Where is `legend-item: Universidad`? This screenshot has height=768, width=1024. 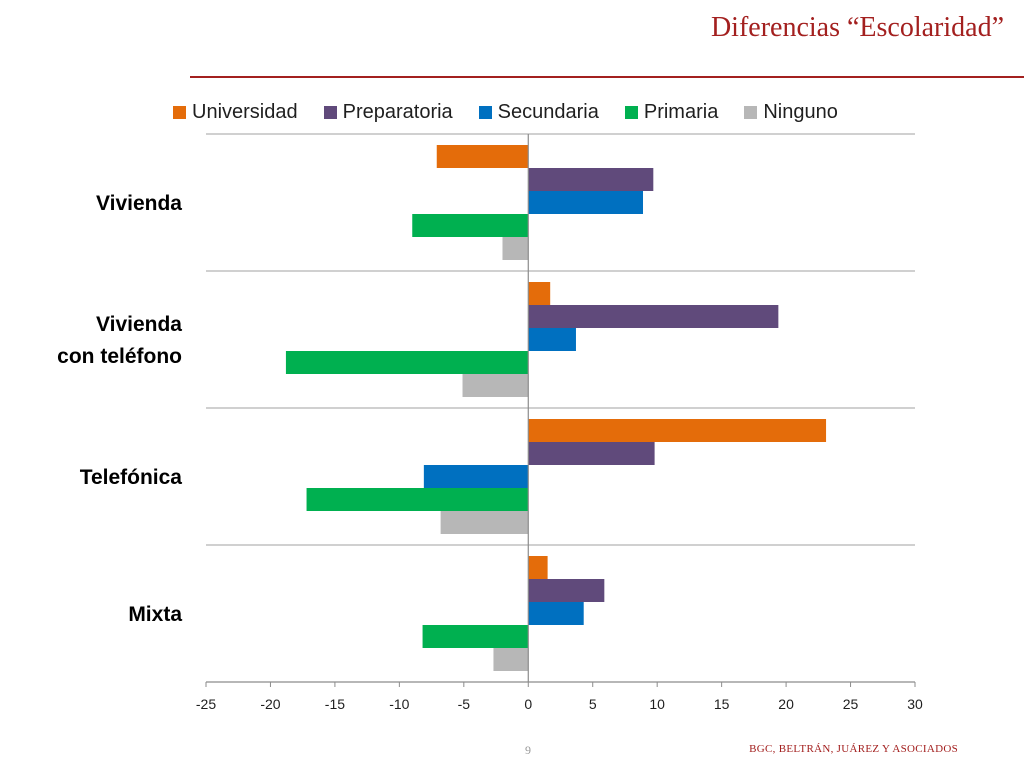
legend-item: Universidad is located at coordinates (235, 112).